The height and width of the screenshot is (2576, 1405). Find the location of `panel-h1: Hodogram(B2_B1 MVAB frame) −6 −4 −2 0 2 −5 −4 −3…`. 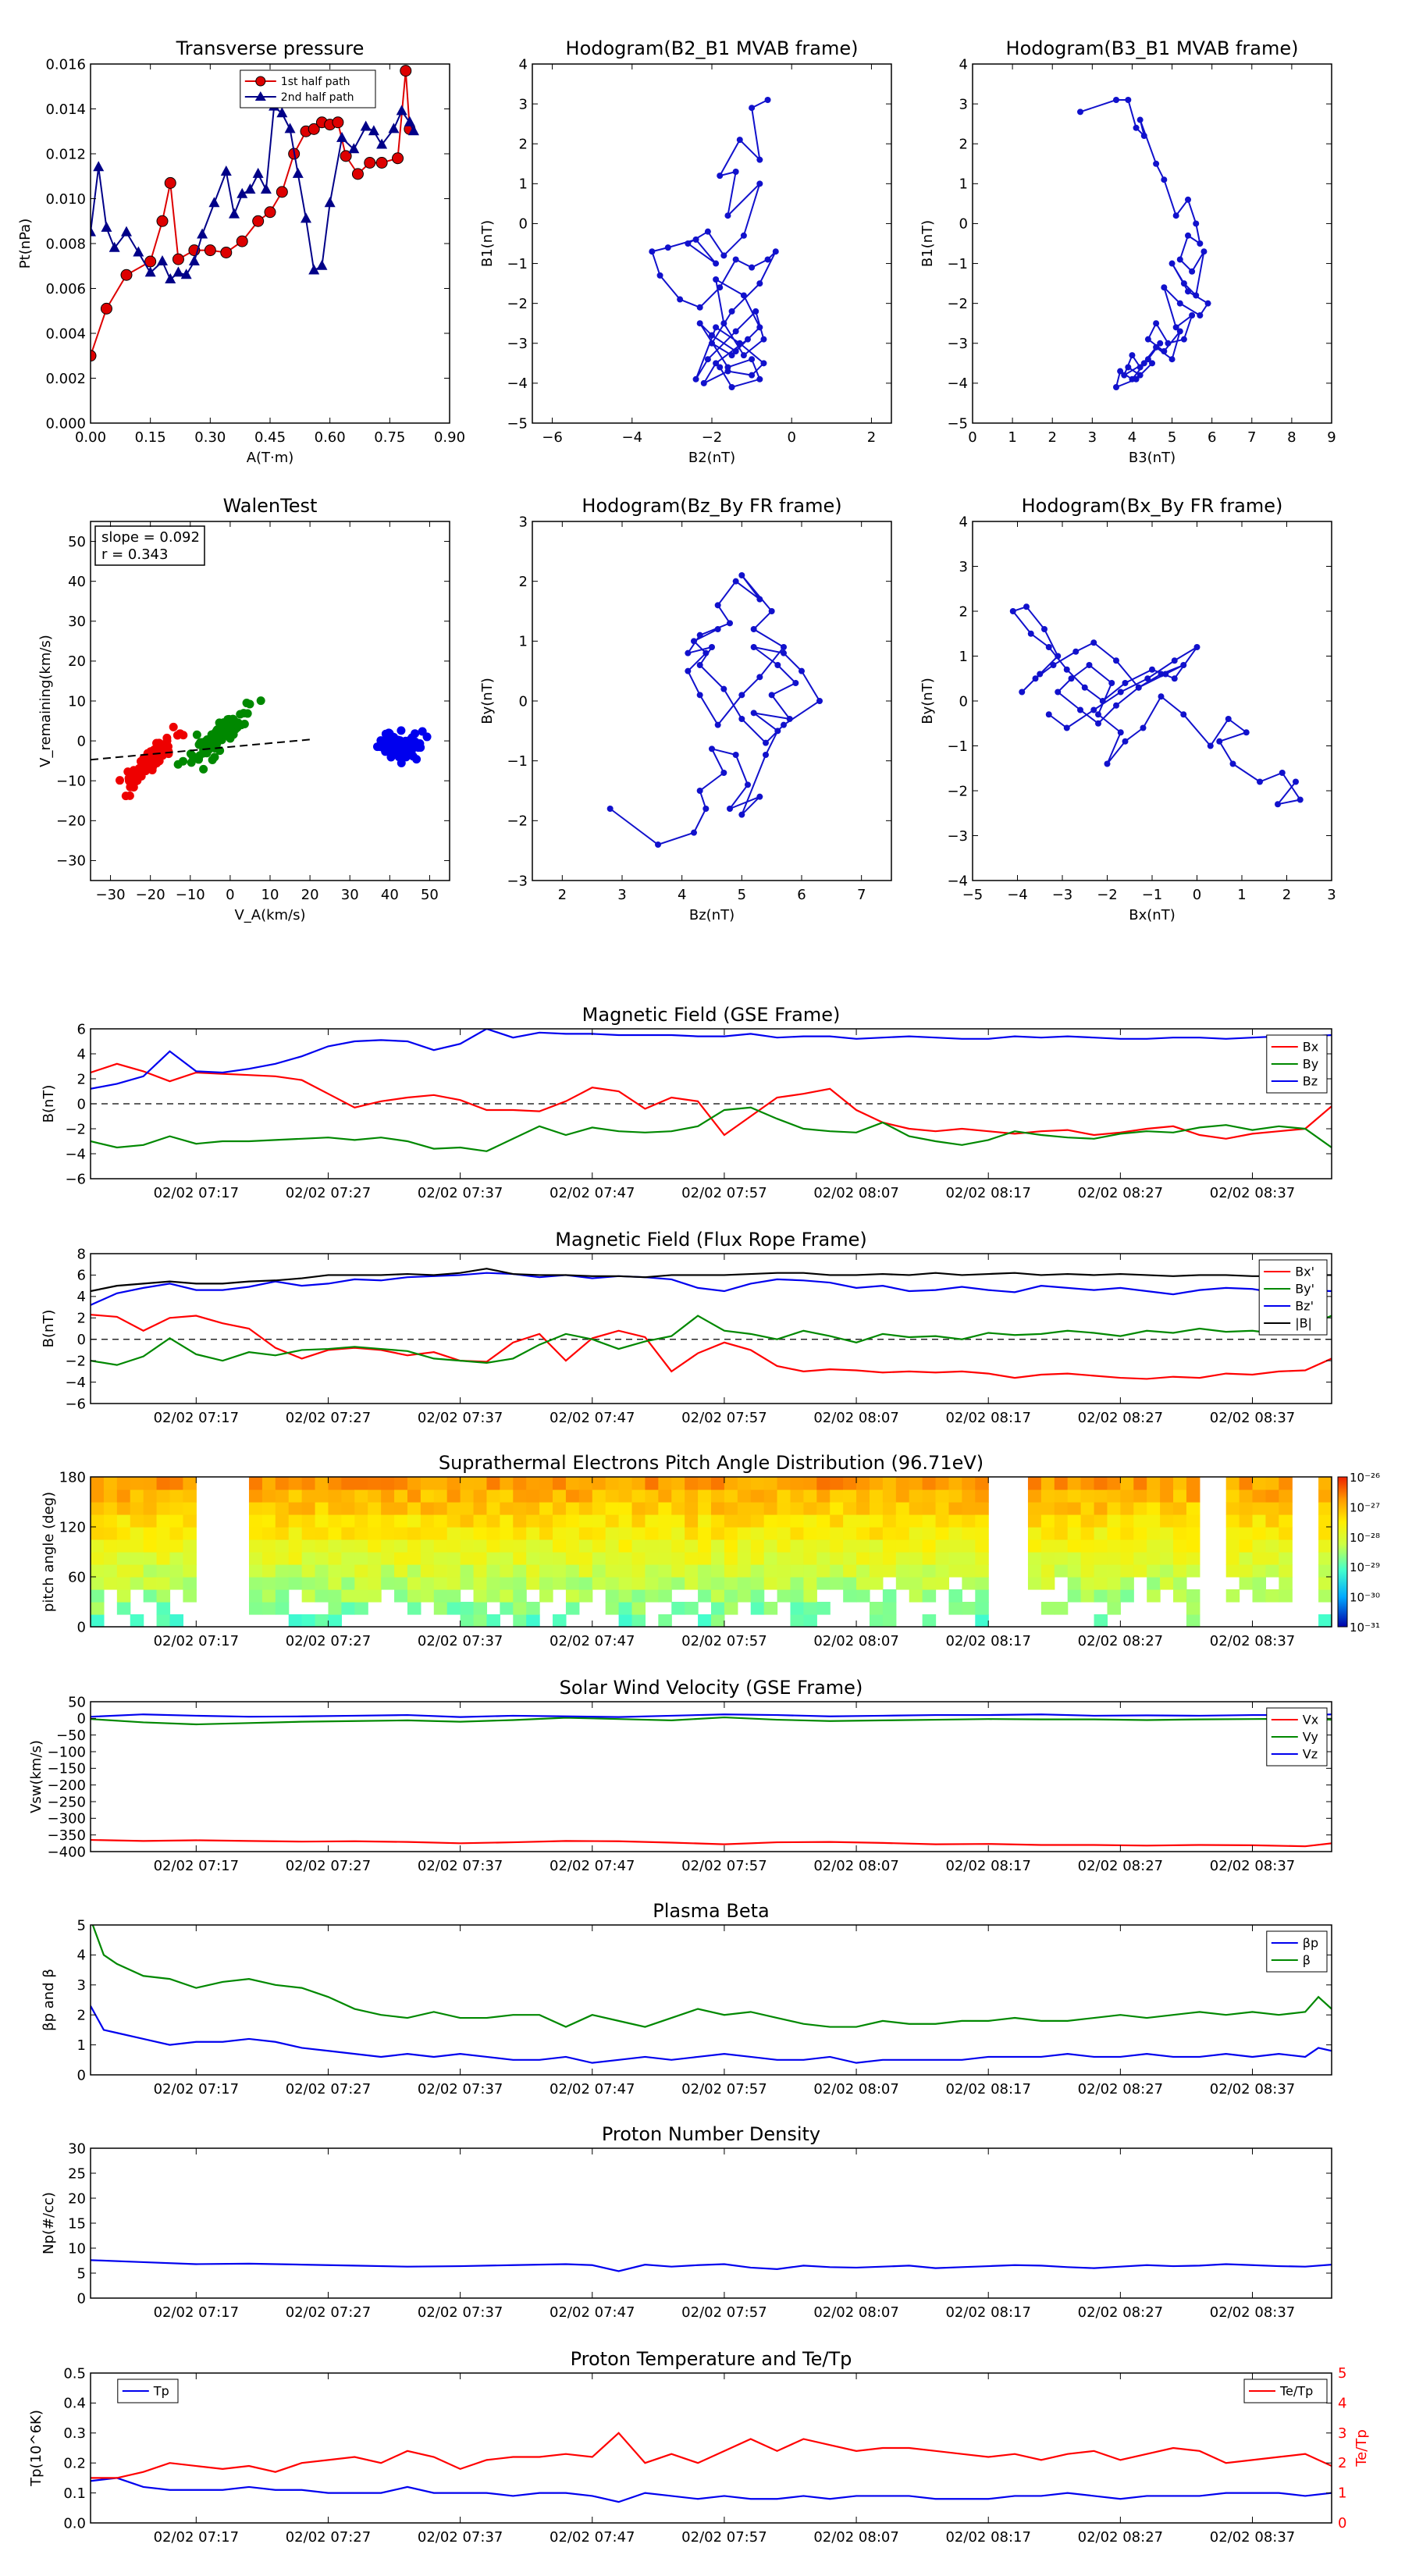

panel-h1: Hodogram(B2_B1 MVAB frame) −6 −4 −2 0 2 −5 −4 −3… is located at coordinates (685, 251).